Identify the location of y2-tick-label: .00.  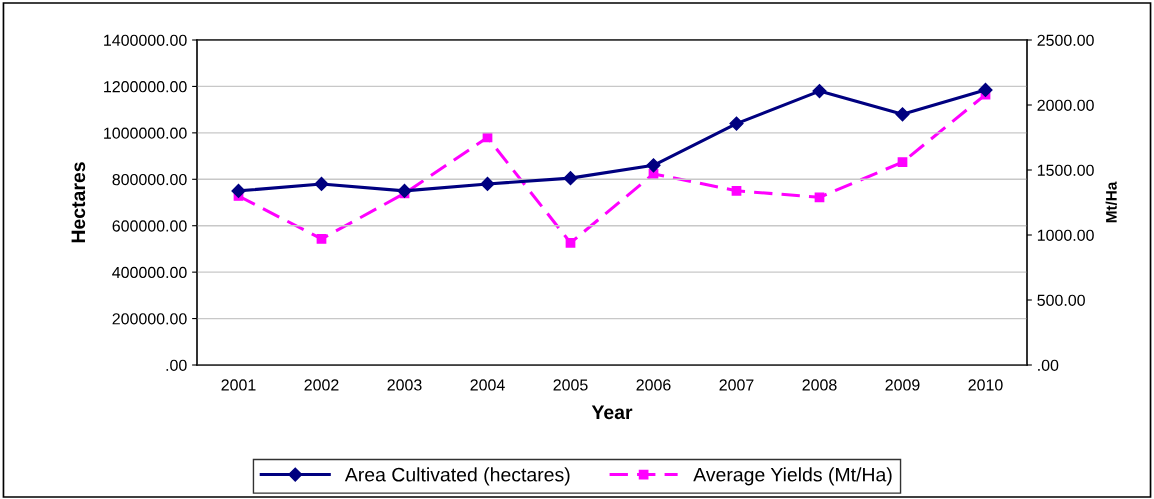
(1048, 365).